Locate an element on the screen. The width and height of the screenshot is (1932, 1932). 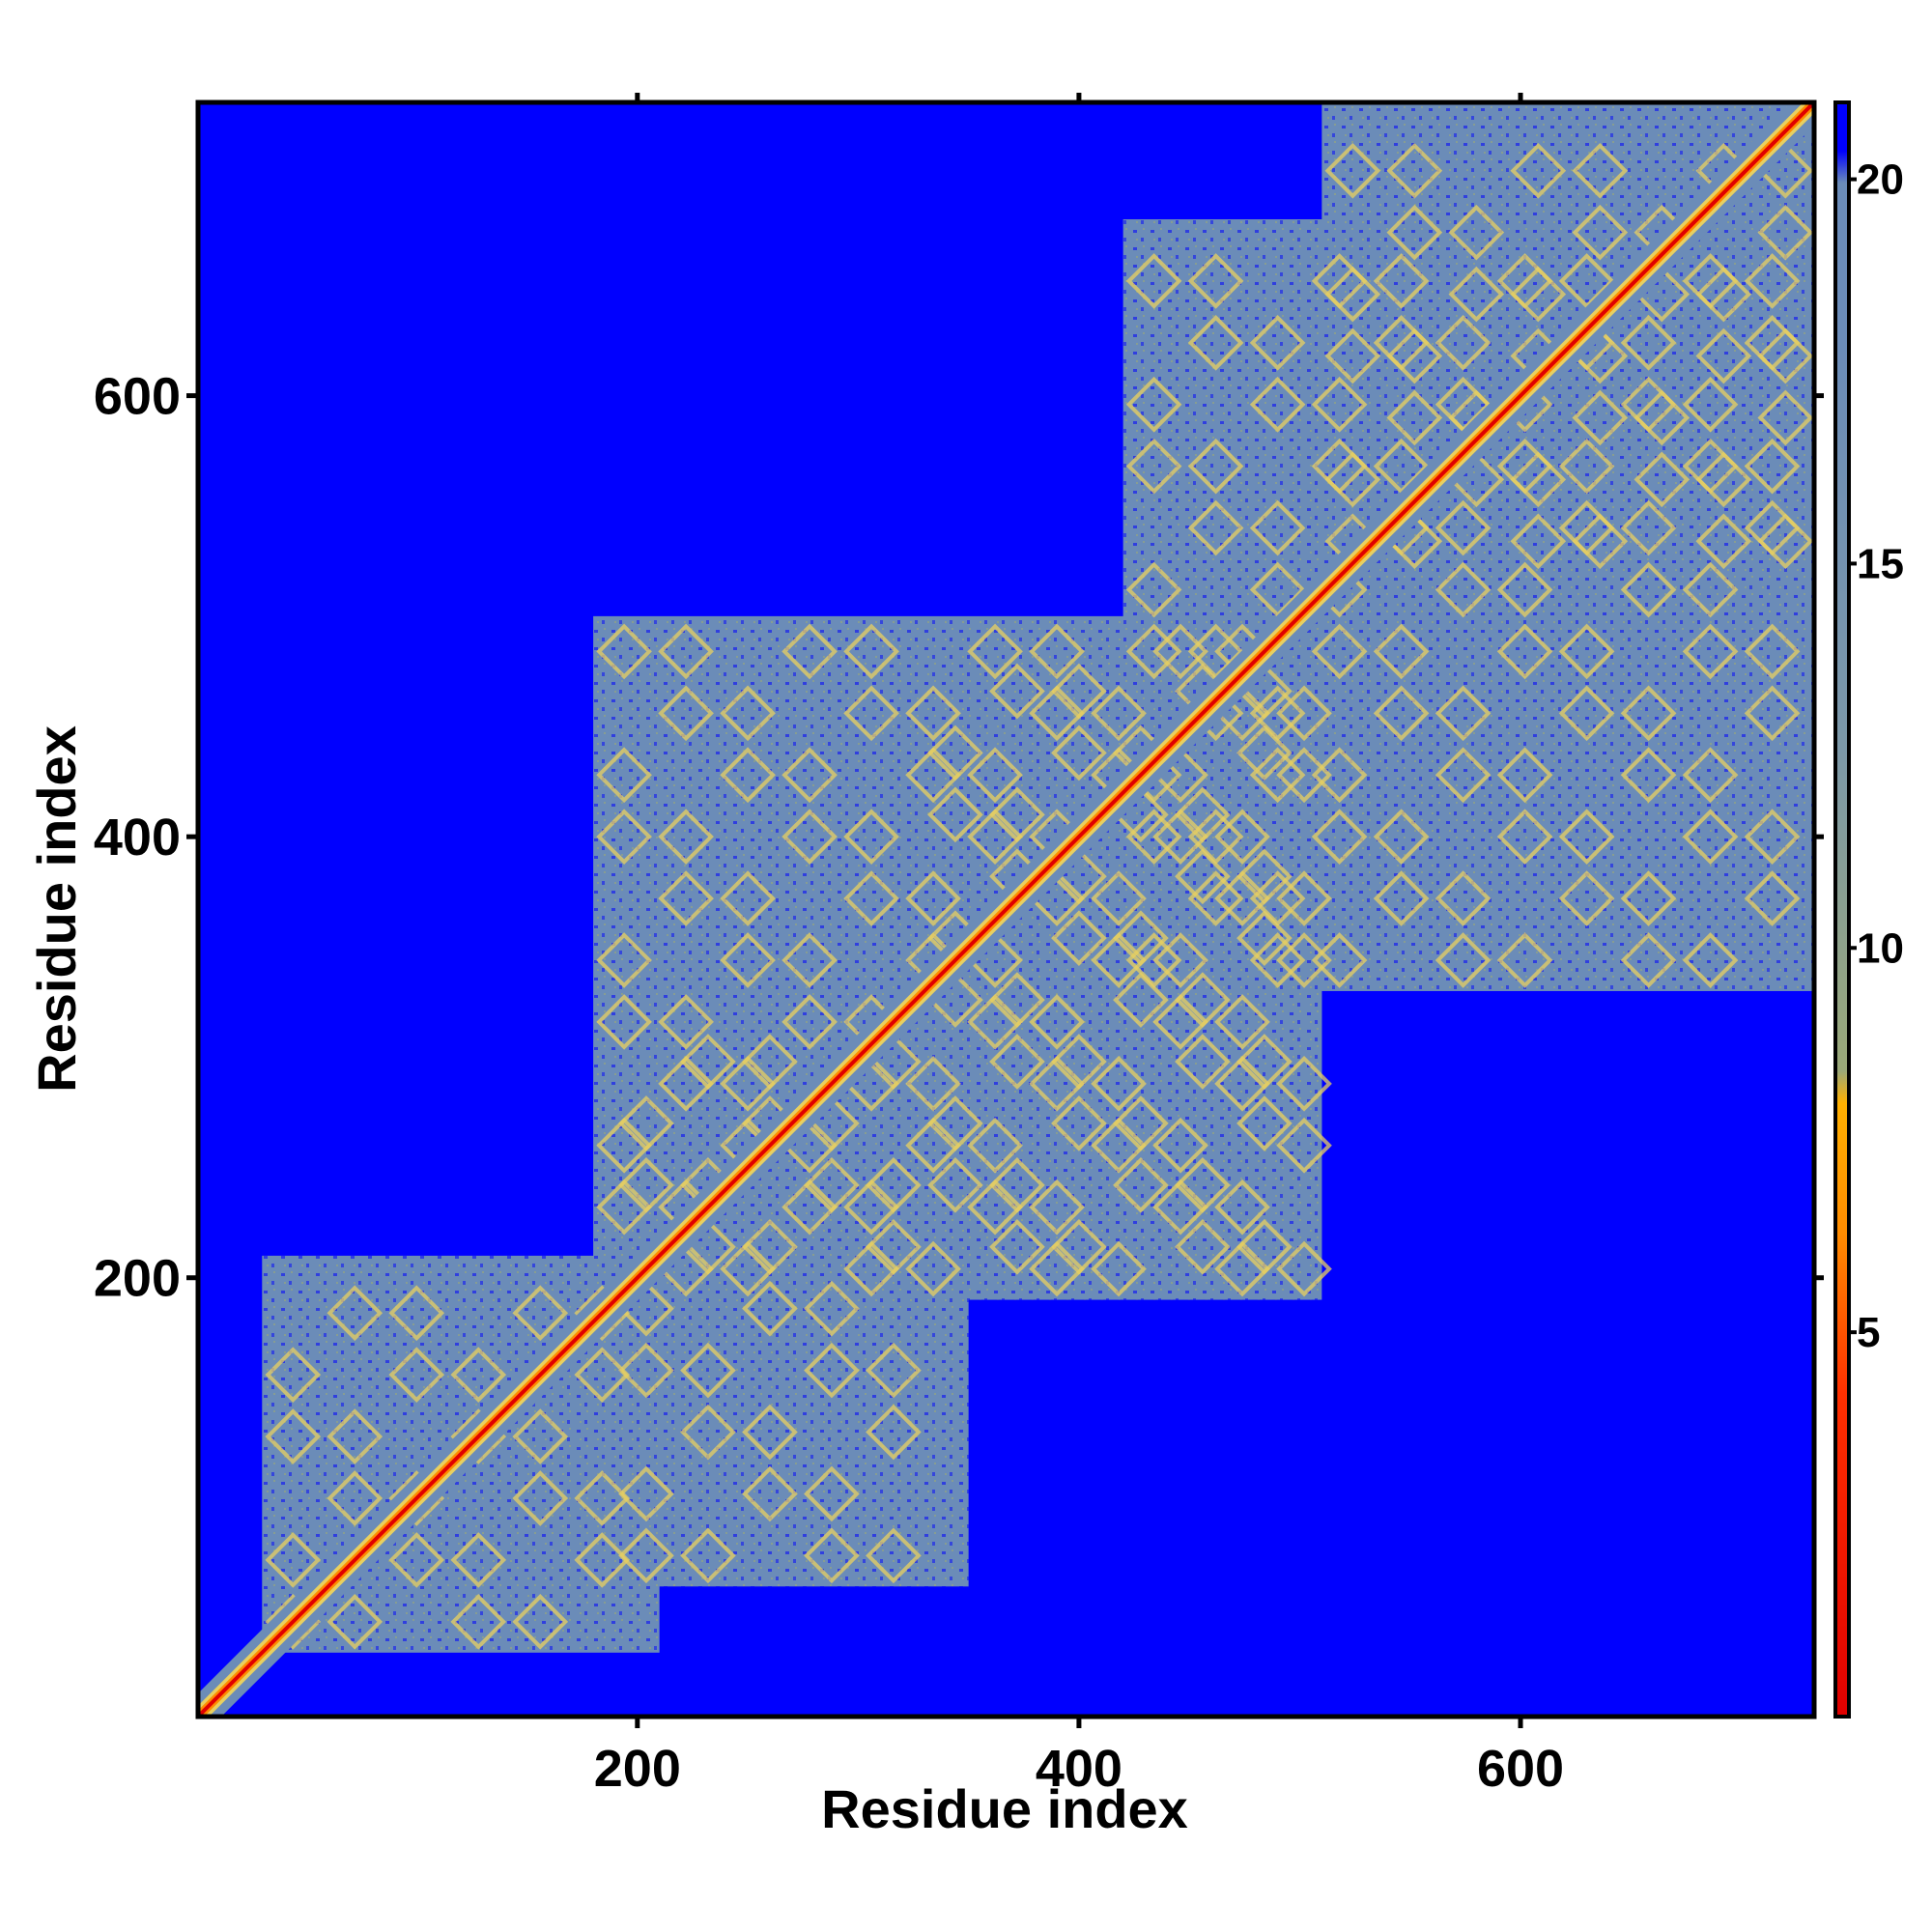
colorbar-tick-label: 10 is located at coordinates (1880, 948).